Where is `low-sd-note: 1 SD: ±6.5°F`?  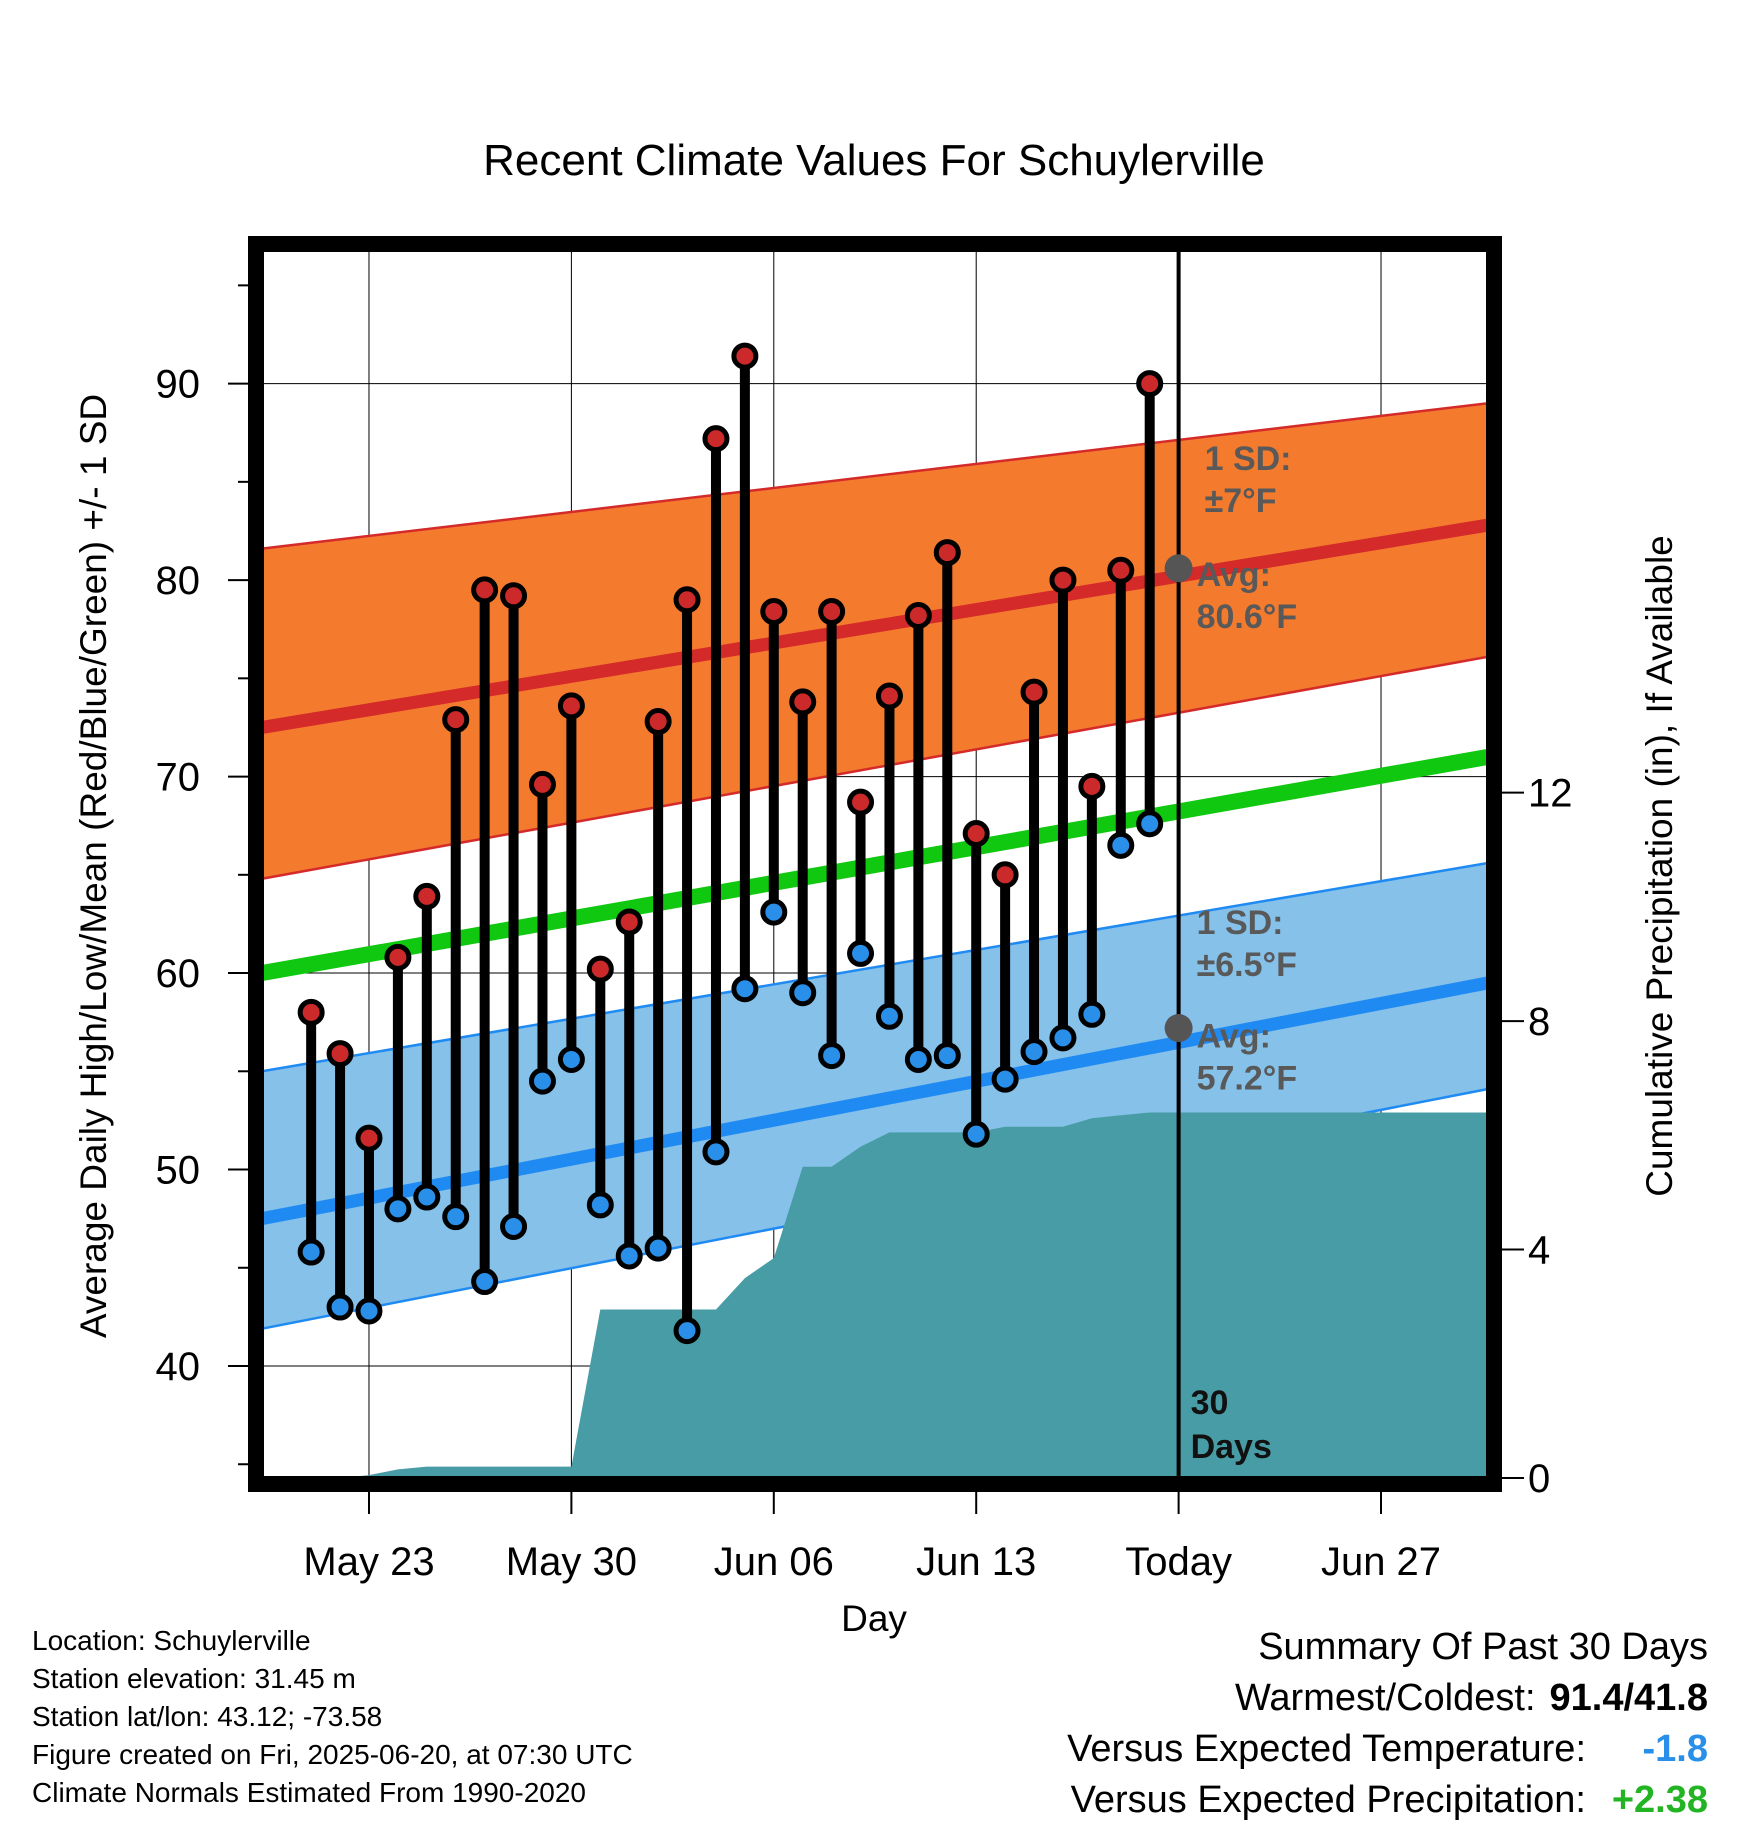
low-sd-note: 1 SD: ±6.5°F is located at coordinates (1247, 944).